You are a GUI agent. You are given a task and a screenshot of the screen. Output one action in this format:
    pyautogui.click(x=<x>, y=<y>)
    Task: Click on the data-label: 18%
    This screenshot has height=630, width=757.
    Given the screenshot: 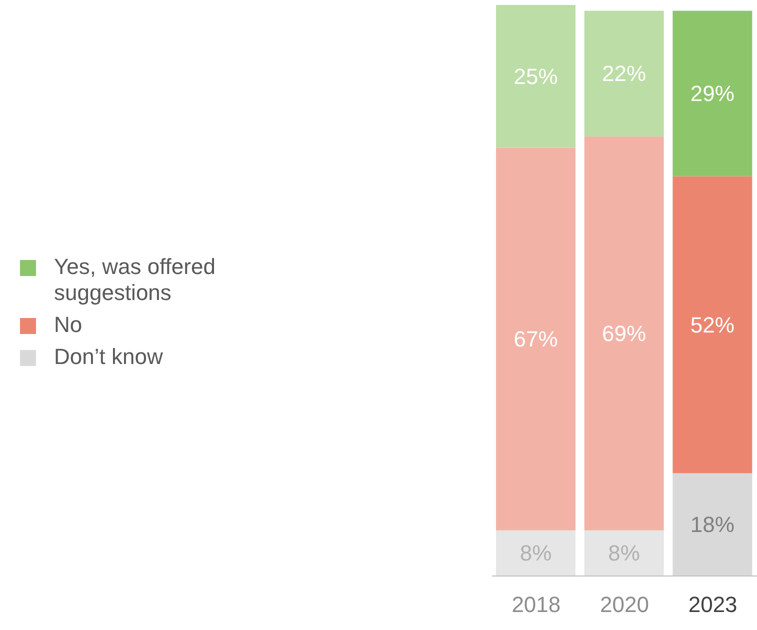 What is the action you would take?
    pyautogui.click(x=712, y=525)
    